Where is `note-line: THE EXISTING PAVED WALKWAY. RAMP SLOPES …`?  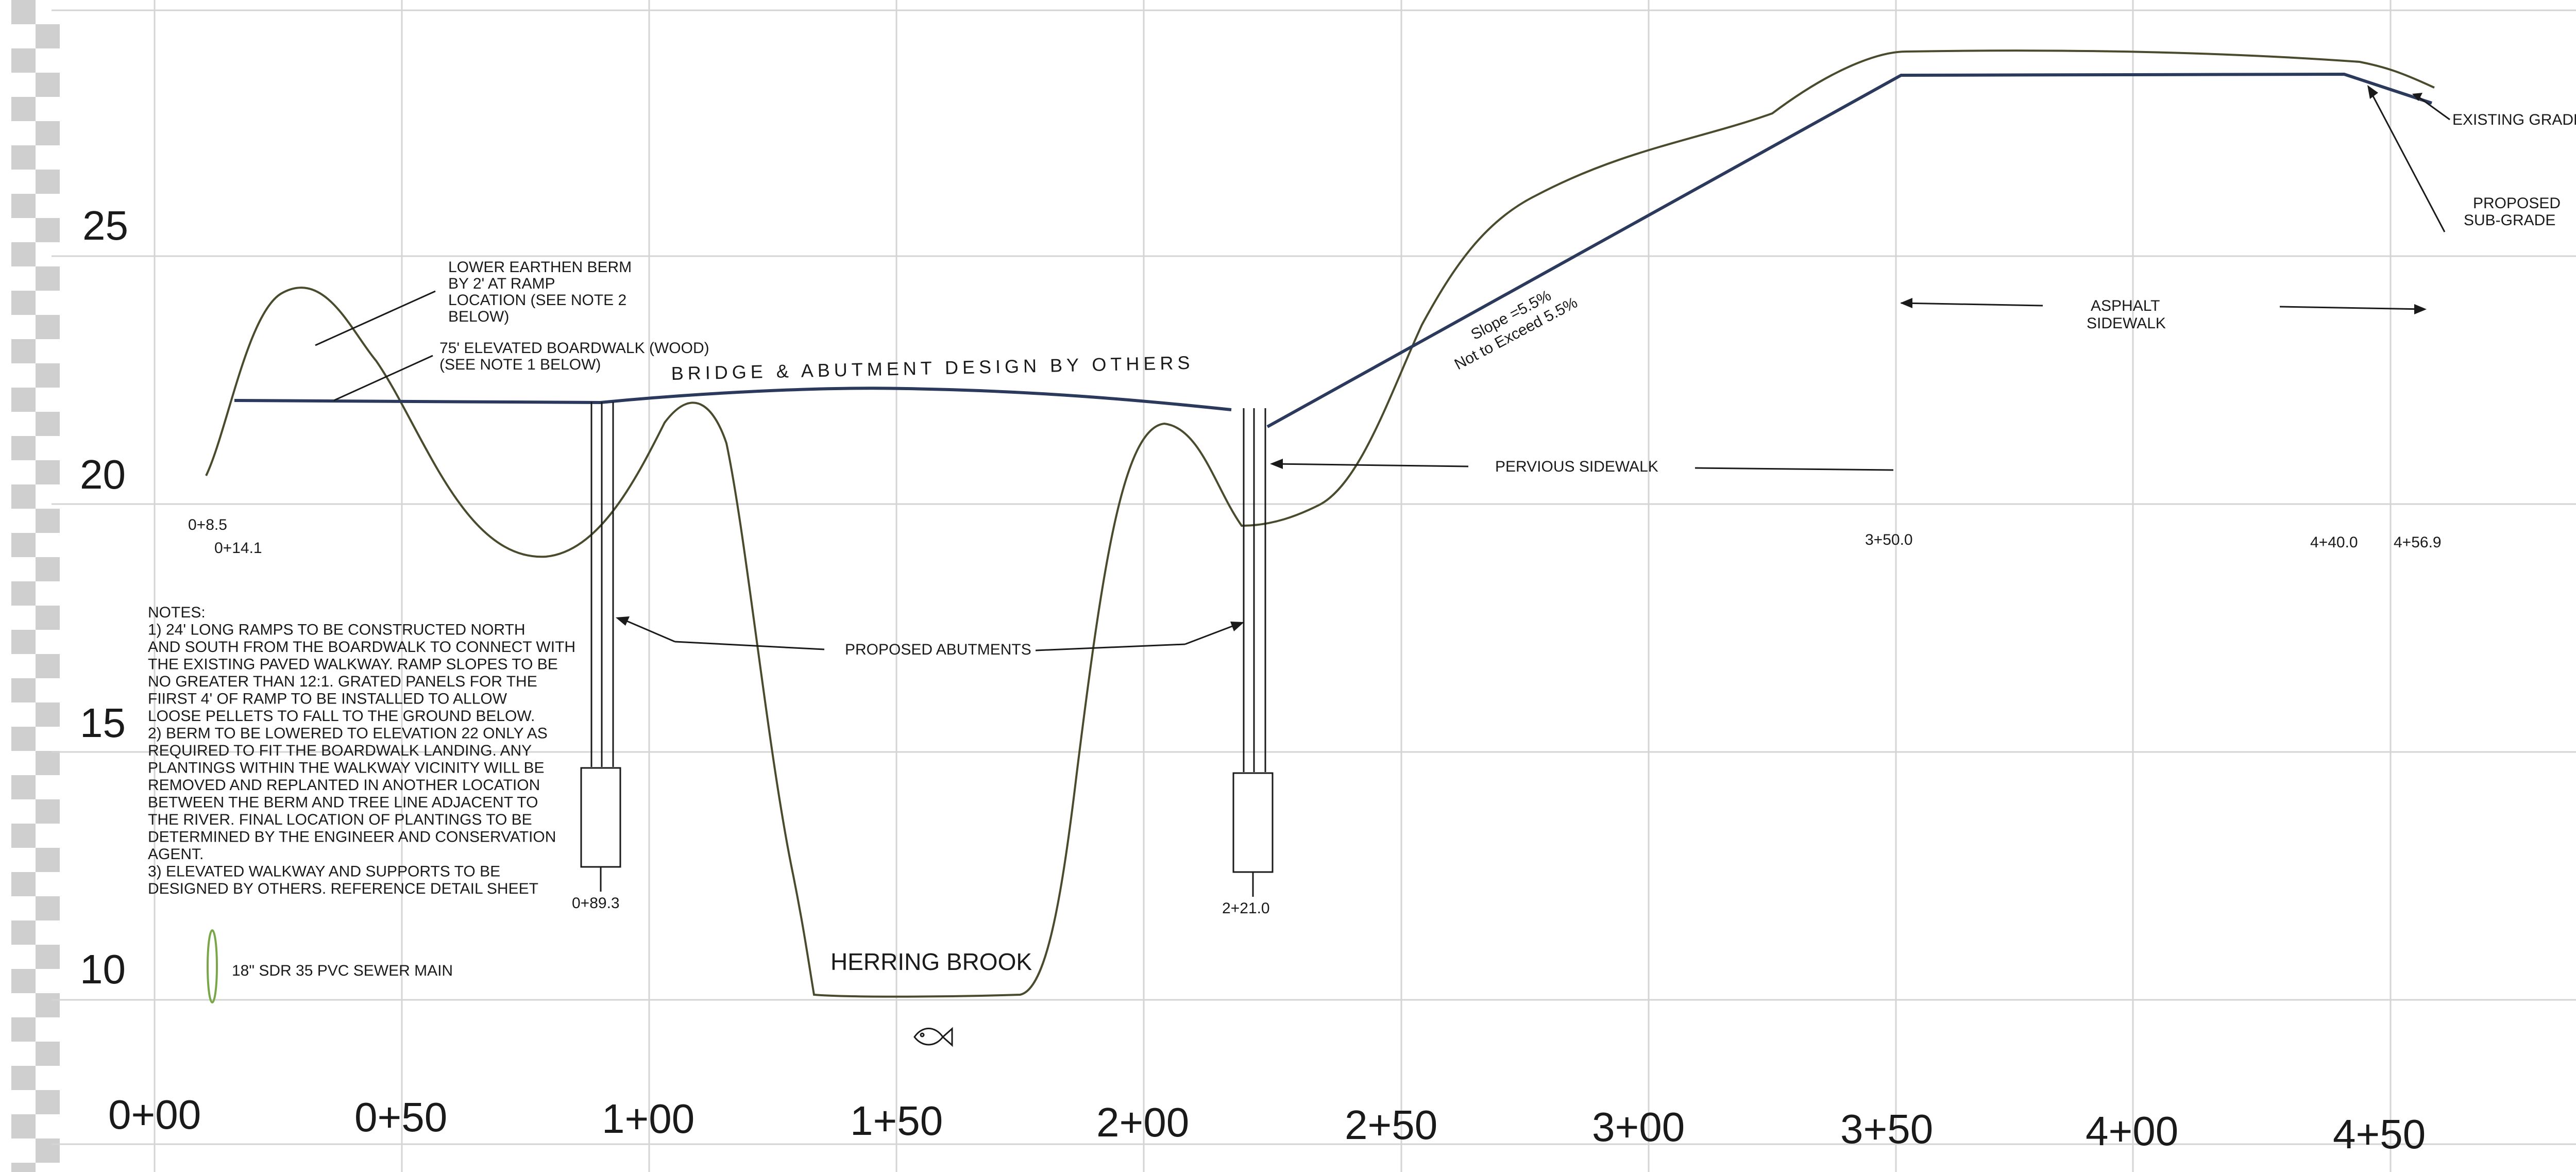
note-line: THE EXISTING PAVED WALKWAY. RAMP SLOPES … is located at coordinates (353, 665).